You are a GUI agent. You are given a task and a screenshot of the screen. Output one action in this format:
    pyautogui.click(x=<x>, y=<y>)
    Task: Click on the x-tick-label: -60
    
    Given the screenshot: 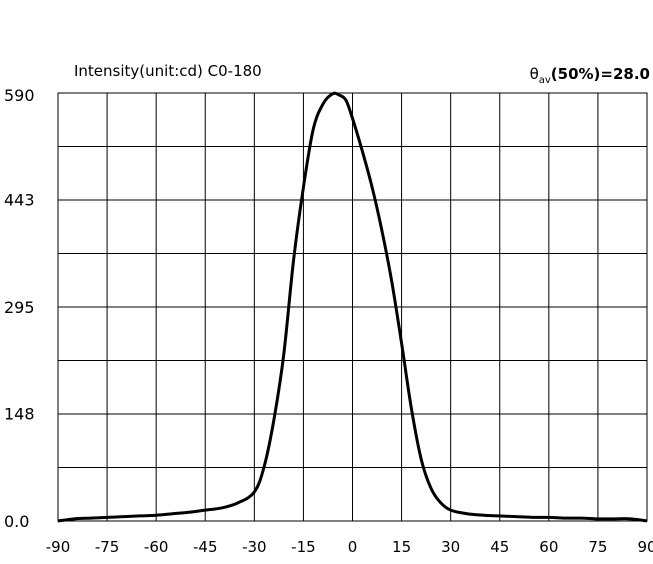 What is the action you would take?
    pyautogui.click(x=156, y=547)
    